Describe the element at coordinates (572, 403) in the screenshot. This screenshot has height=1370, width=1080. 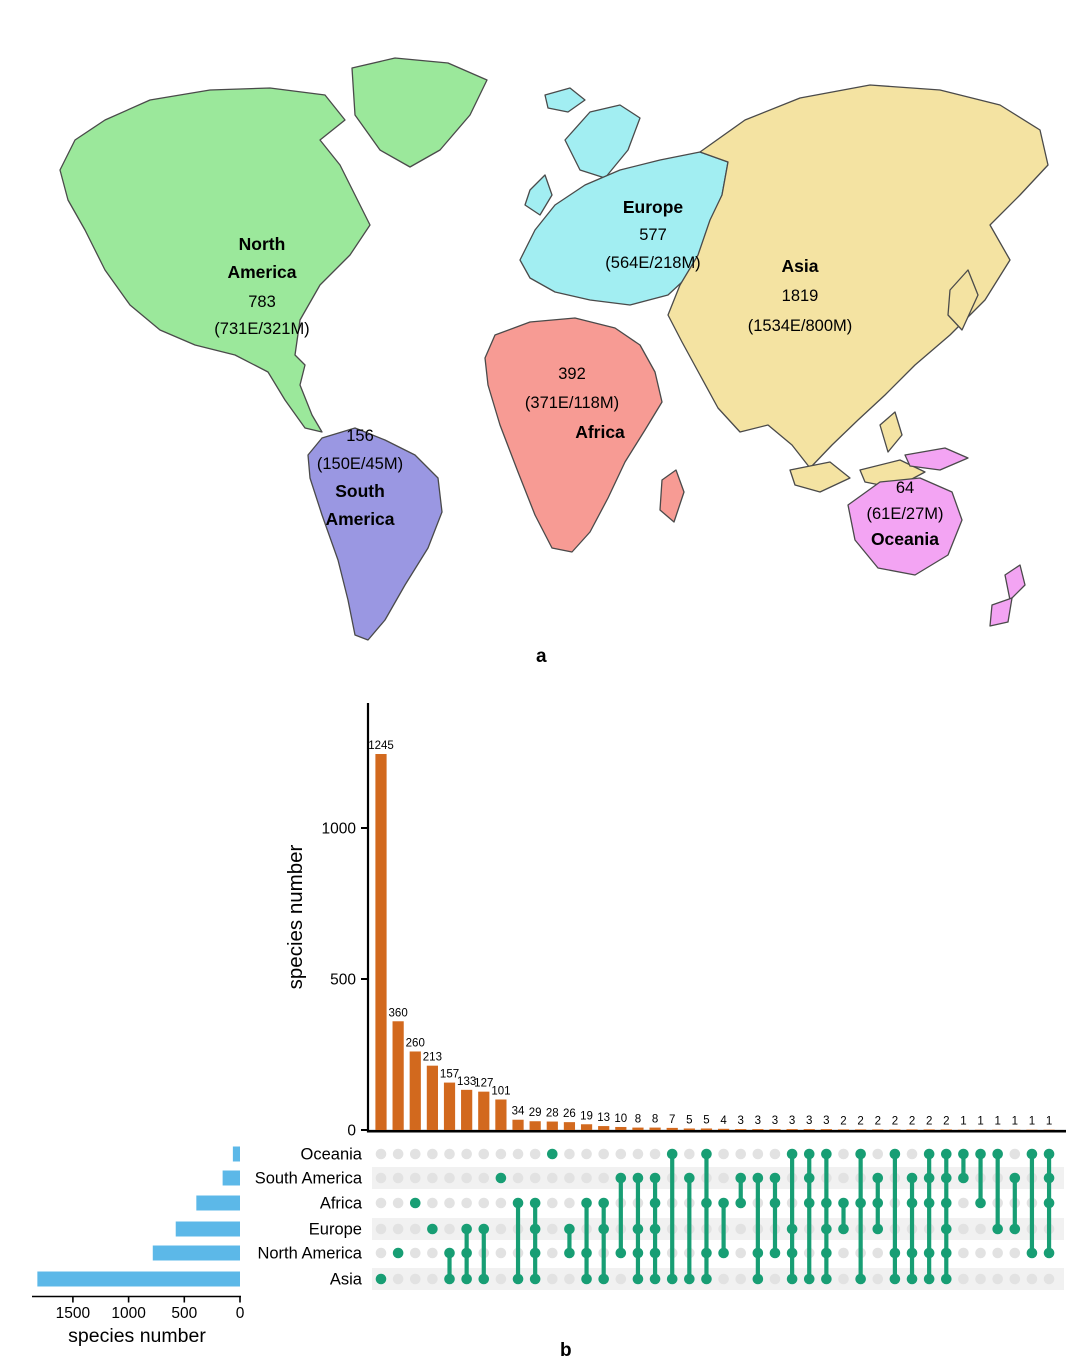
I see `label-africa-detail: (371E/118M)` at that location.